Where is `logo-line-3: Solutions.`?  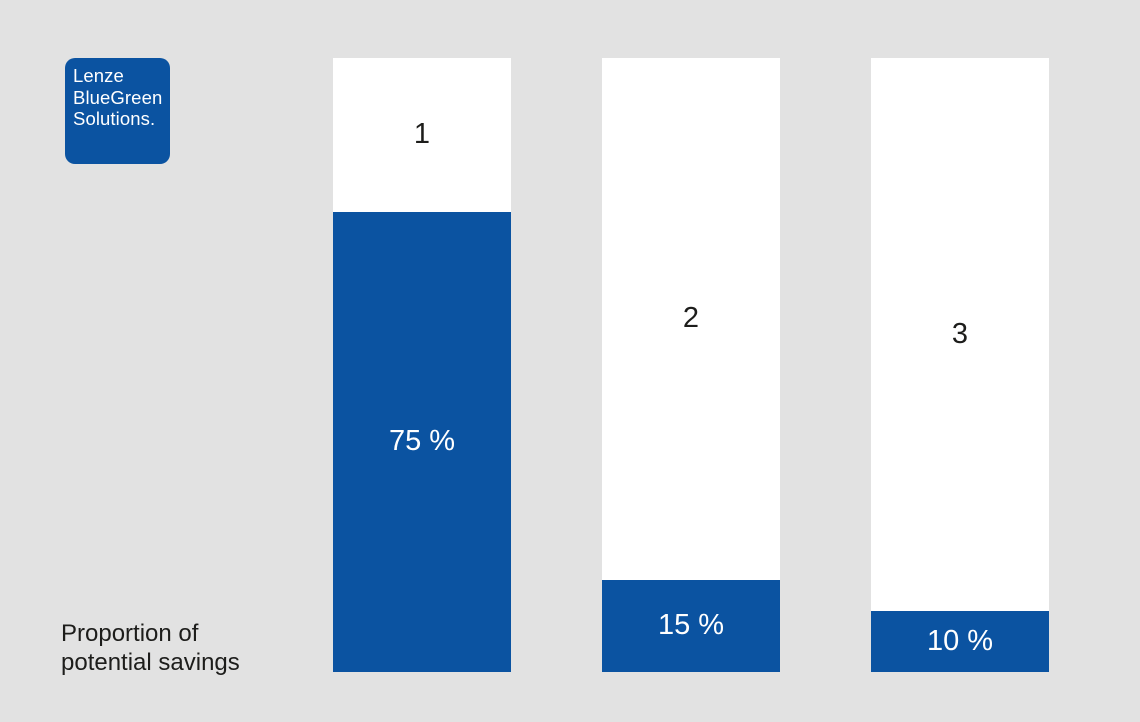
logo-line-3: Solutions. is located at coordinates (114, 118).